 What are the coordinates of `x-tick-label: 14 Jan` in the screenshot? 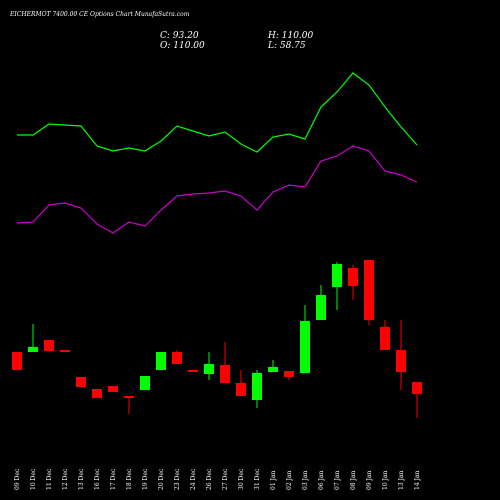 It's located at (417, 480).